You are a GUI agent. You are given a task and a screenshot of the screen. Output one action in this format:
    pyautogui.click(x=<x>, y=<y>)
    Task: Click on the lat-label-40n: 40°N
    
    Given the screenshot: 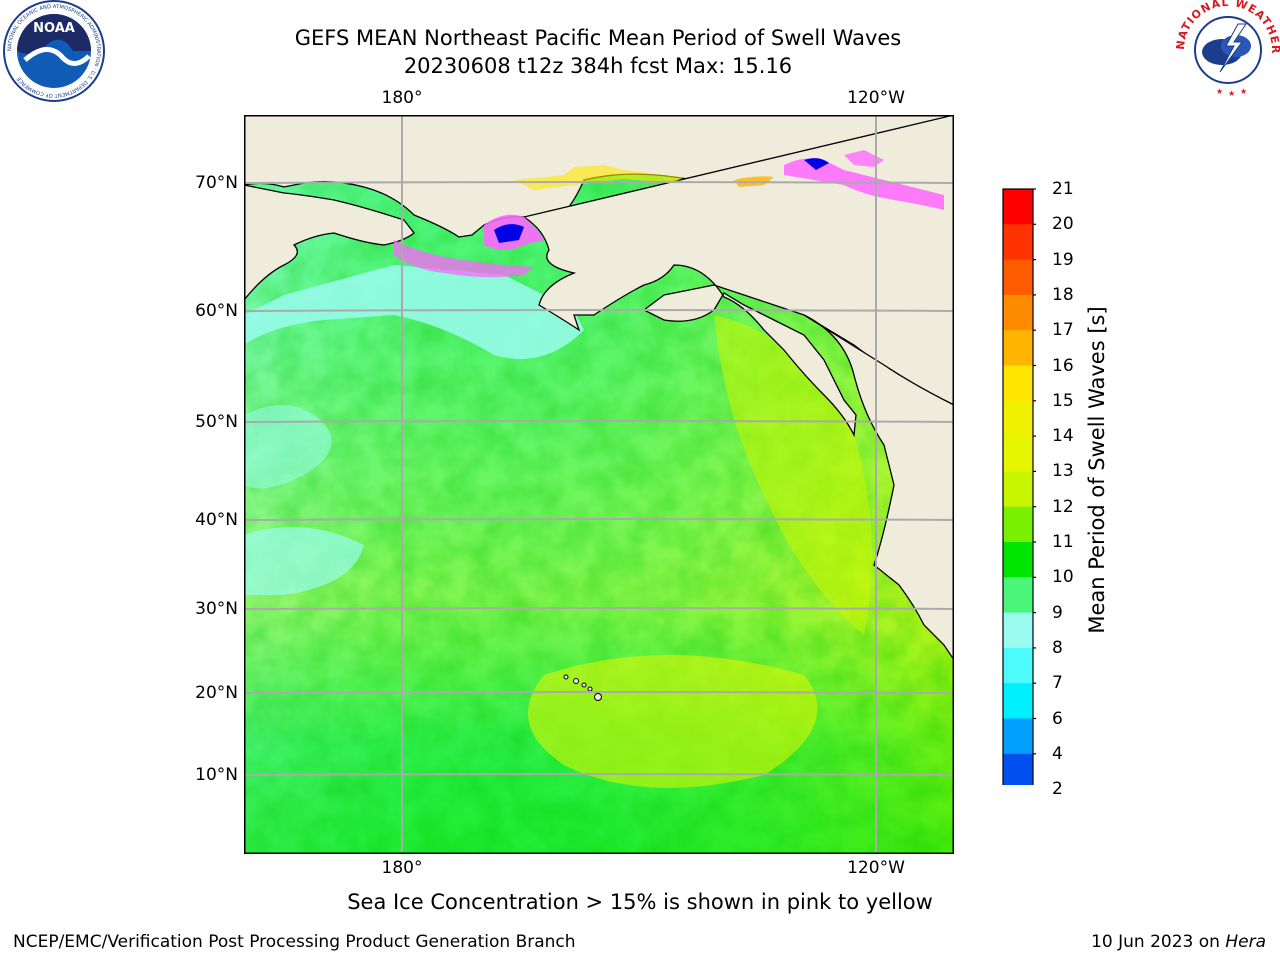 What is the action you would take?
    pyautogui.click(x=216, y=520)
    